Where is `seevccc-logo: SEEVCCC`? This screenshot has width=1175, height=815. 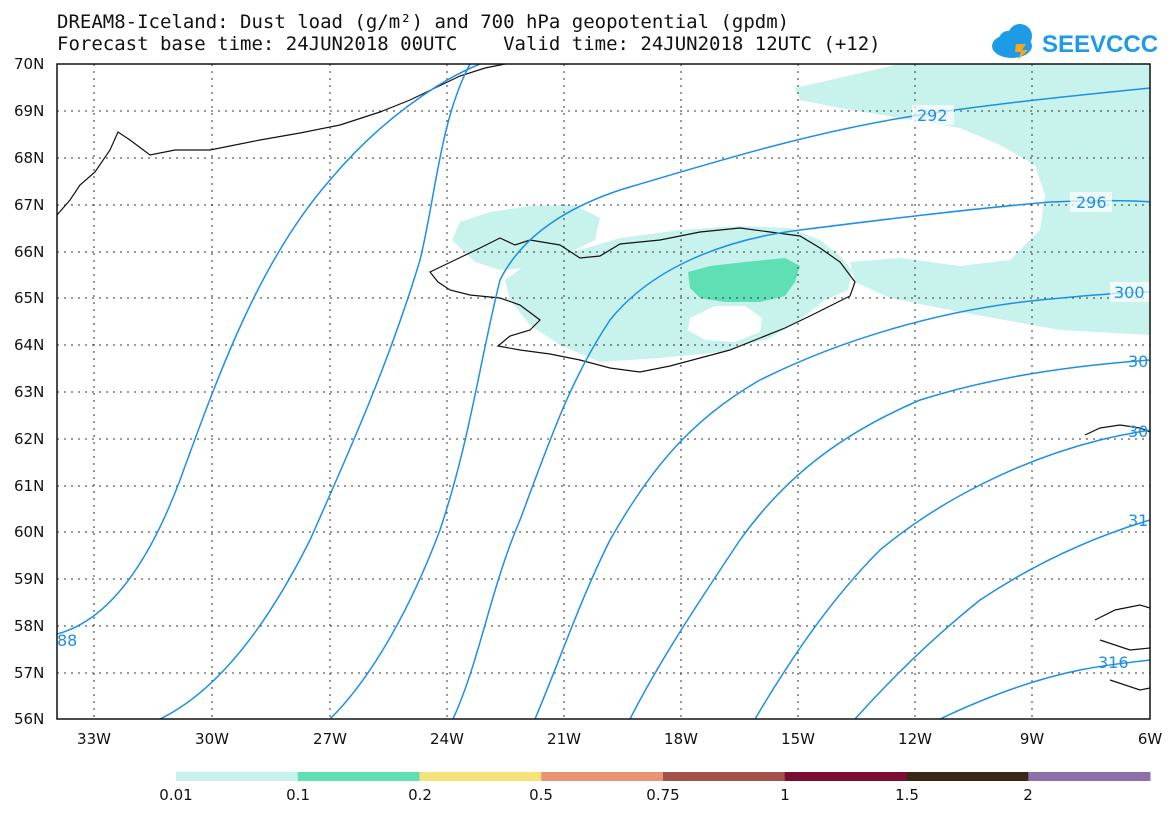 seevccc-logo: SEEVCCC is located at coordinates (1075, 42).